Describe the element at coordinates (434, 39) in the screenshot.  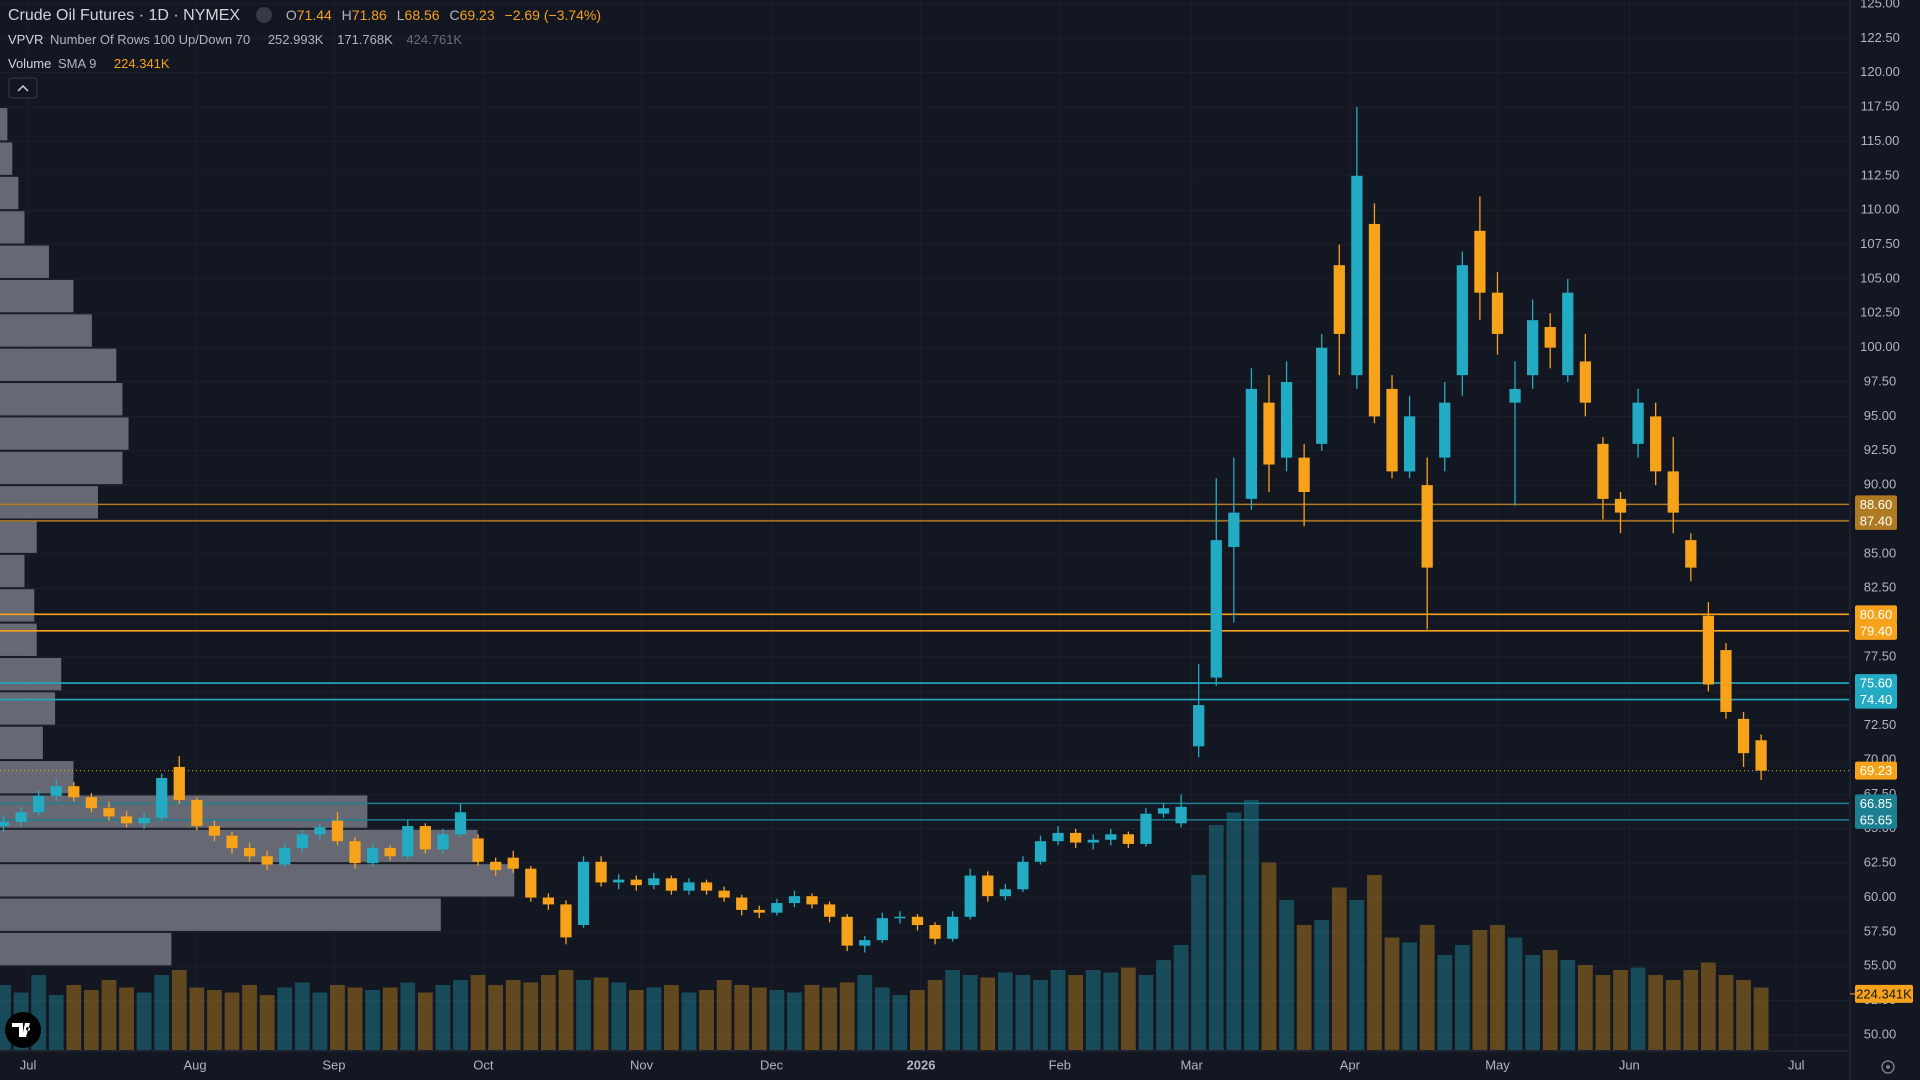
I see `indicator-value: 424.761K` at that location.